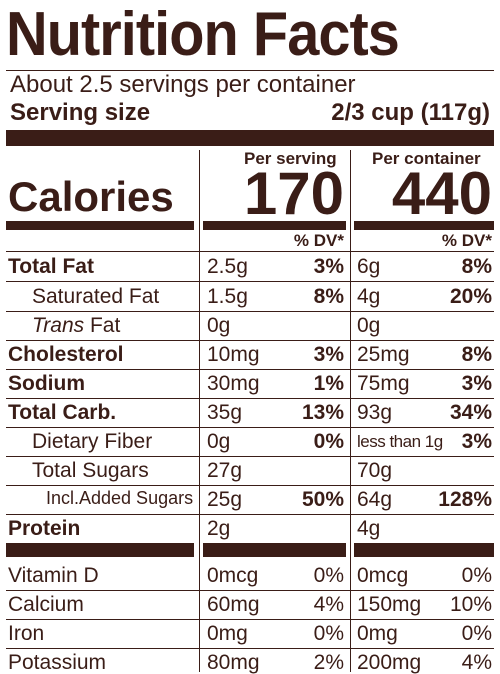  What do you see at coordinates (465, 499) in the screenshot?
I see `nutrient-dv-container: 128%` at bounding box center [465, 499].